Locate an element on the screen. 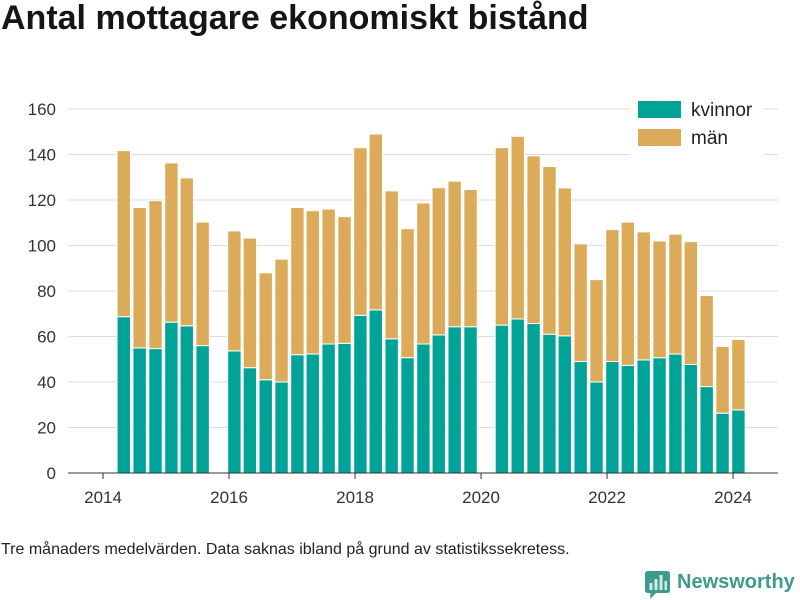  y-tick-label: 80 is located at coordinates (46, 291).